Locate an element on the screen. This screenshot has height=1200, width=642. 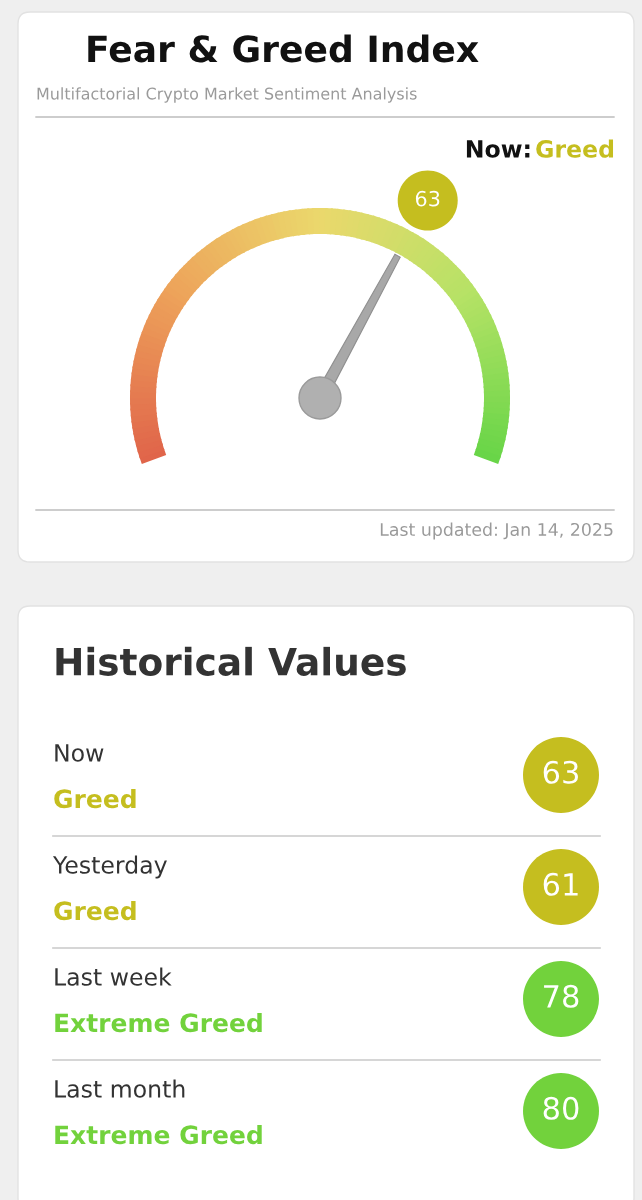
data-label: 61 is located at coordinates (560, 884).